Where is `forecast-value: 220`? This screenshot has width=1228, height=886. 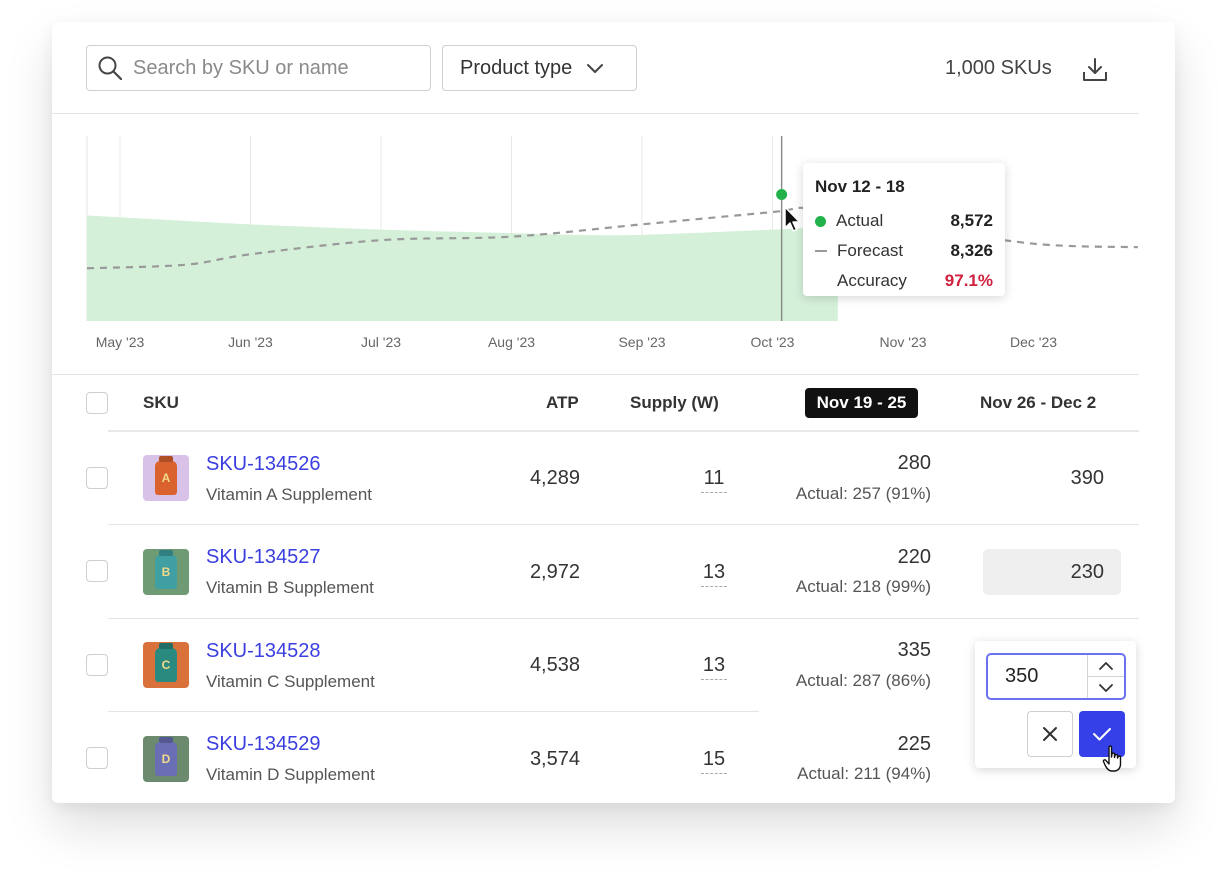 forecast-value: 220 is located at coordinates (914, 557).